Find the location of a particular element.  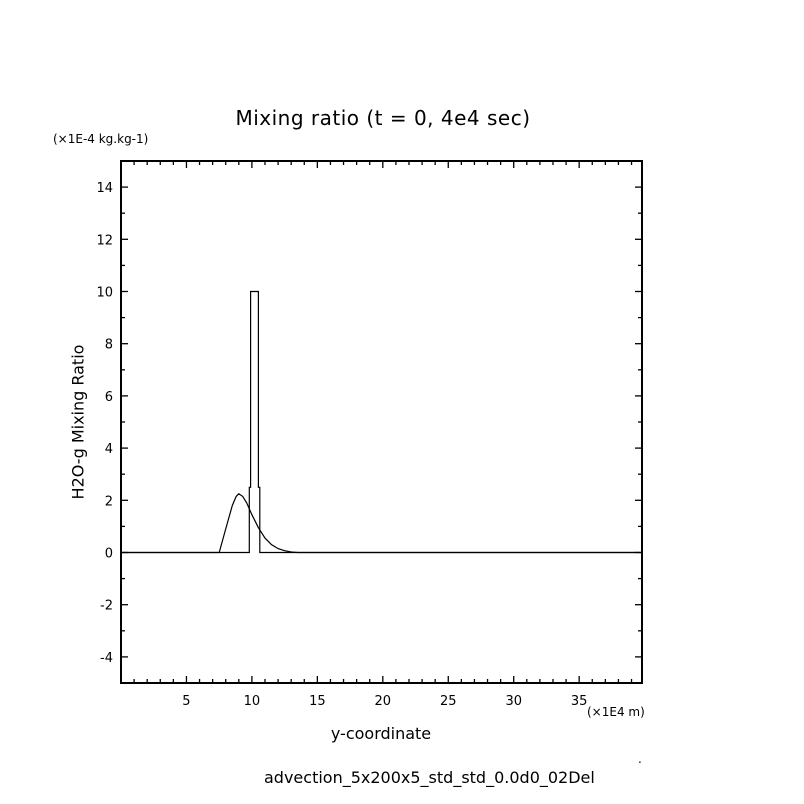

x-tick-label: 5 is located at coordinates (186, 701).